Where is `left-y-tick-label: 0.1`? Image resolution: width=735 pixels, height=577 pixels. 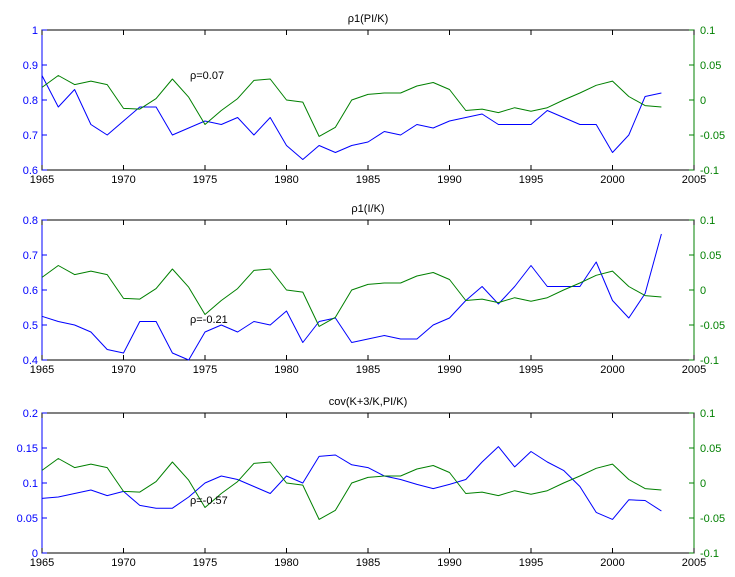 left-y-tick-label: 0.1 is located at coordinates (30, 484).